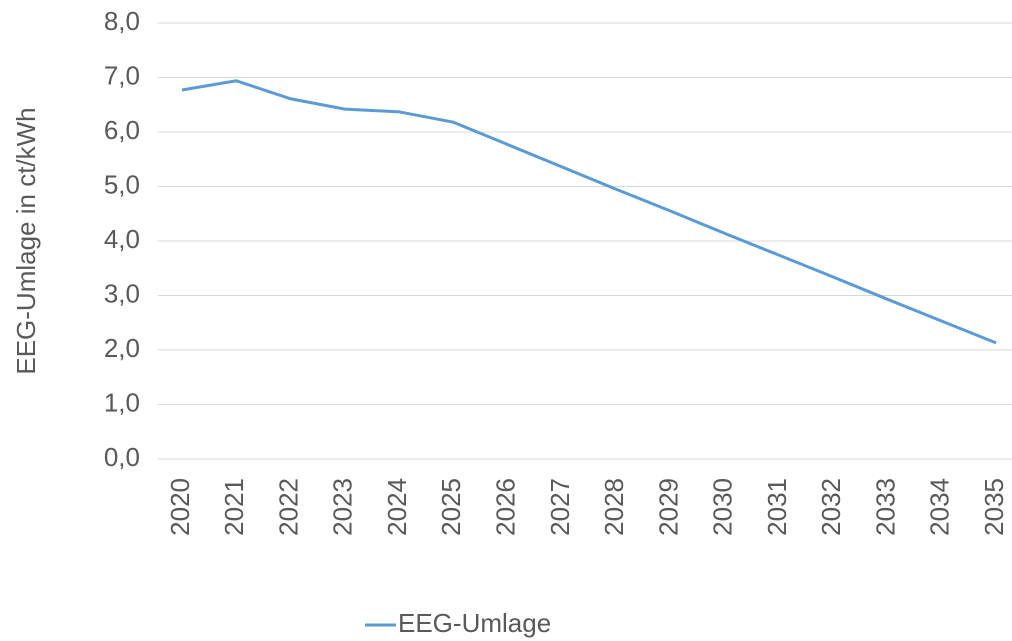  I want to click on y-tick-label: 8,0, so click(122, 21).